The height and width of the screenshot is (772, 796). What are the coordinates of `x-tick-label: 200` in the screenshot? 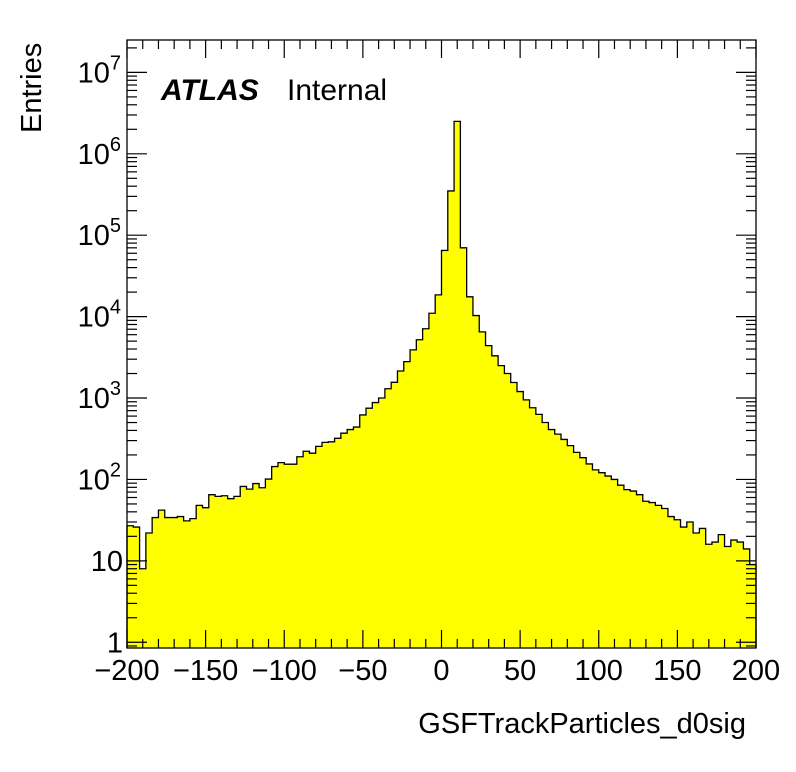 It's located at (756, 671).